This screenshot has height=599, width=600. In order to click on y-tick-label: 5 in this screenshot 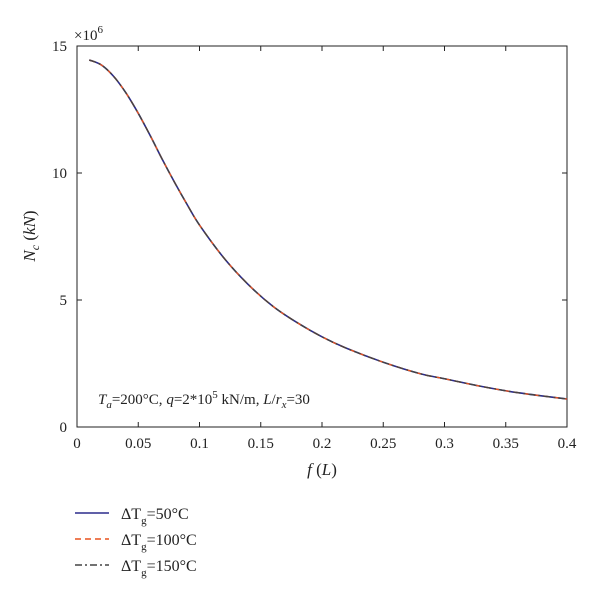, I will do `click(64, 301)`.